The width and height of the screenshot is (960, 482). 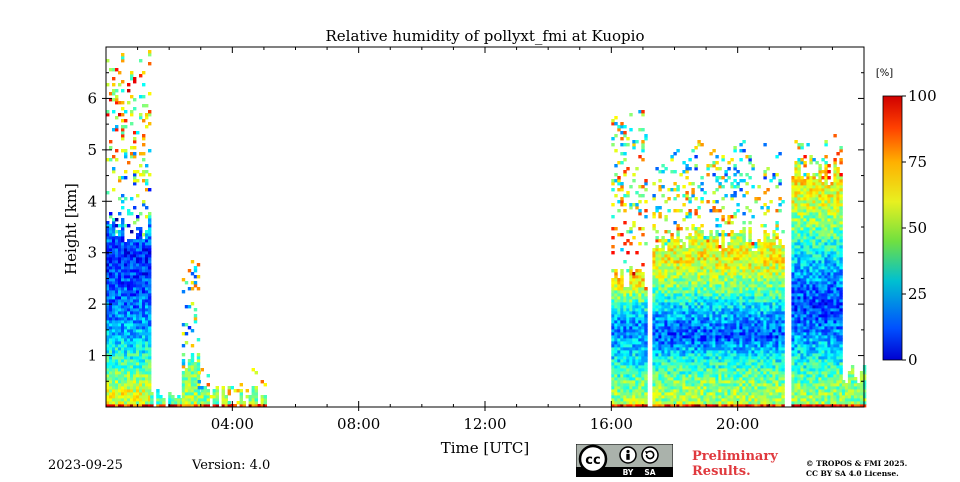 What do you see at coordinates (231, 465) in the screenshot?
I see `processing-version: Version: 4.0` at bounding box center [231, 465].